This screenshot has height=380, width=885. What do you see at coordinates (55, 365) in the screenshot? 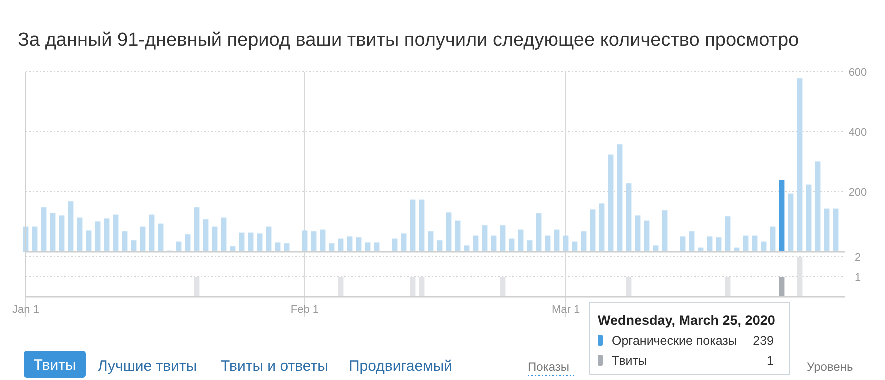
I see `text: Твиты` at bounding box center [55, 365].